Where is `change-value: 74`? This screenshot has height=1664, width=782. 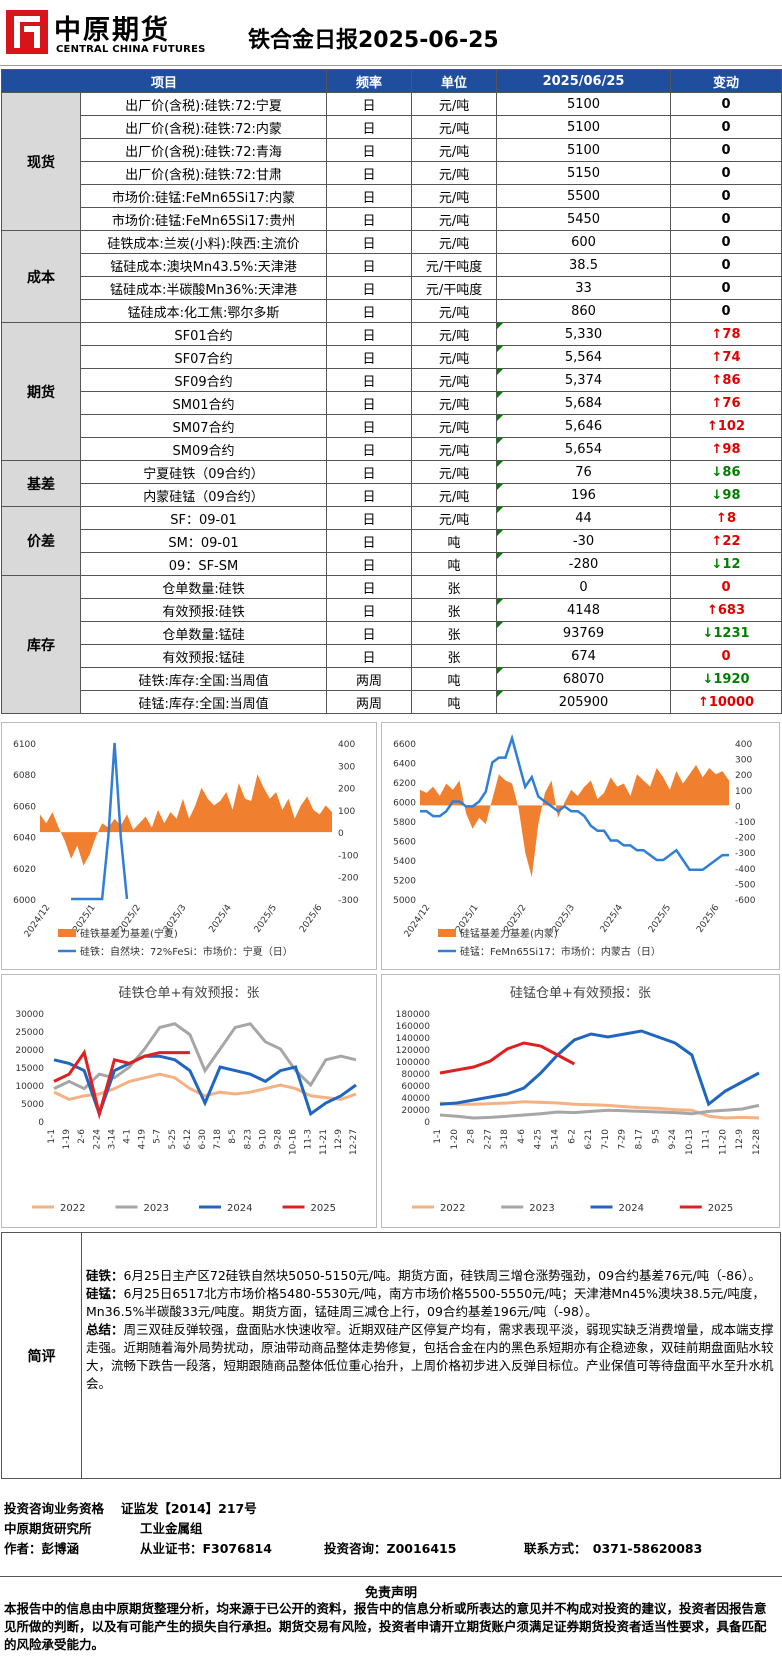 change-value: 74 is located at coordinates (731, 357).